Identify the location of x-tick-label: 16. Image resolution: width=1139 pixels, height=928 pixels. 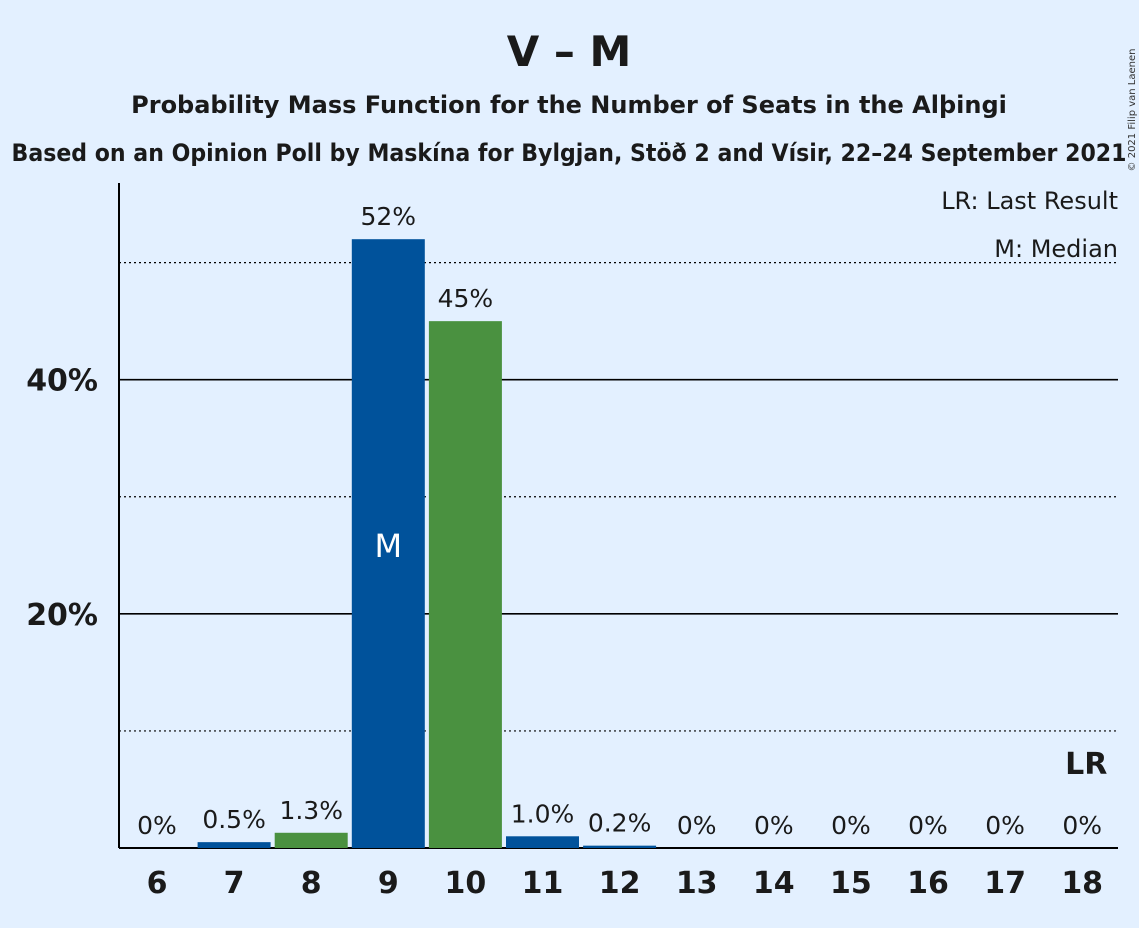
(928, 883).